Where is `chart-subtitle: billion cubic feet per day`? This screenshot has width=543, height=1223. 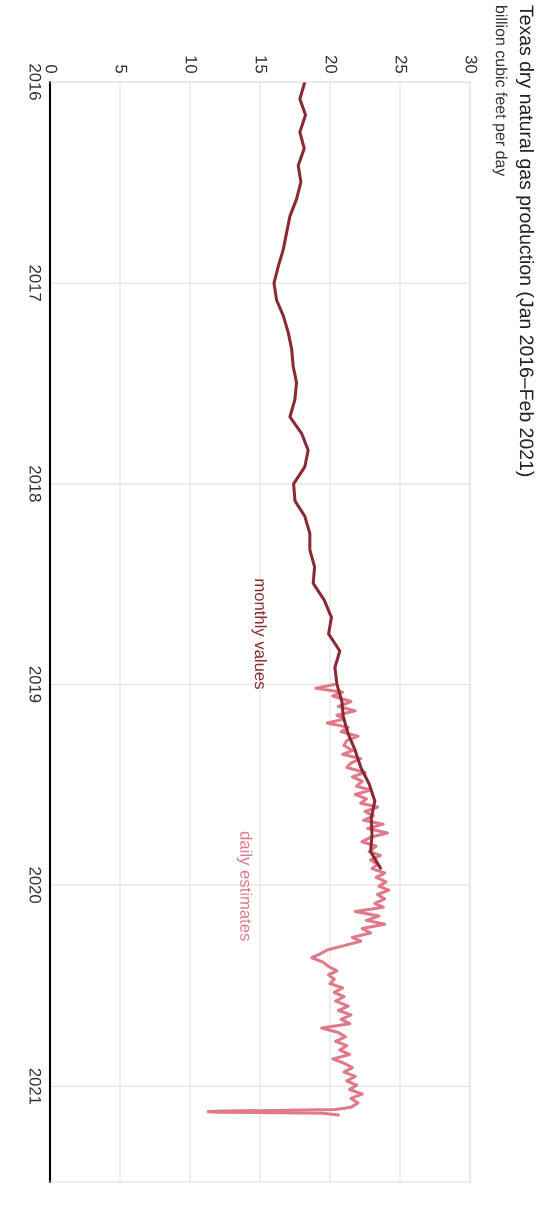
chart-subtitle: billion cubic feet per day is located at coordinates (500, 91).